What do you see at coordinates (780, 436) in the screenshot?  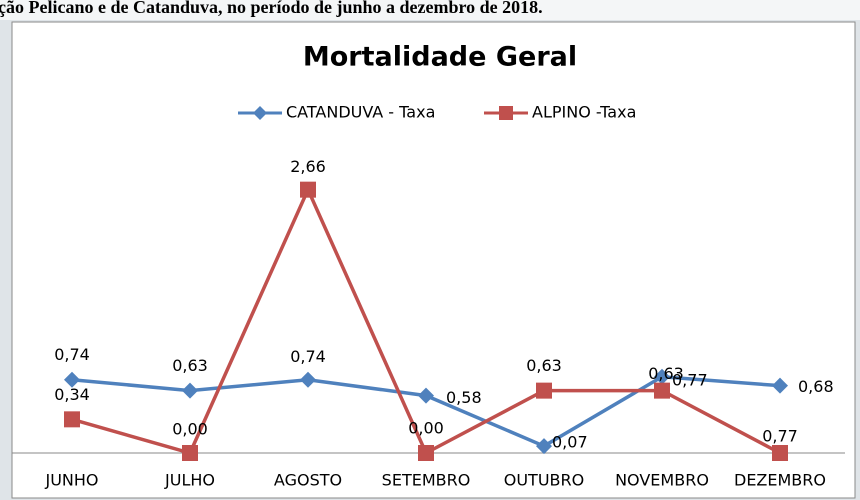 I see `annotation: 0,77` at bounding box center [780, 436].